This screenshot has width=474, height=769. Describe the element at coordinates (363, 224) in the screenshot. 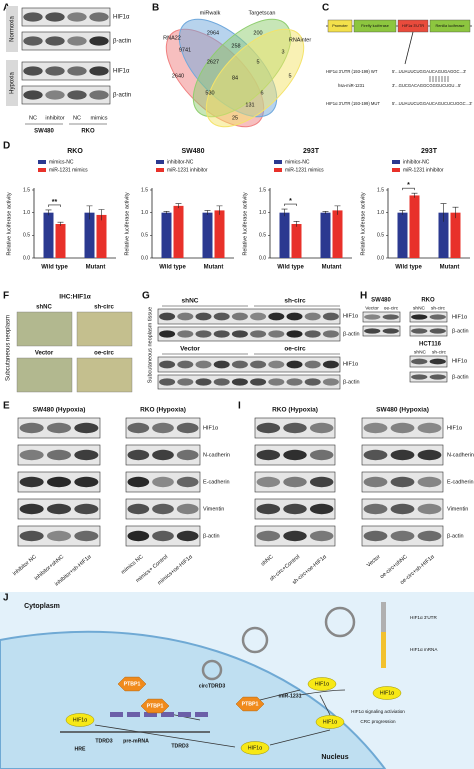

I see `y-axis-label: Relative luciferase activity` at that location.